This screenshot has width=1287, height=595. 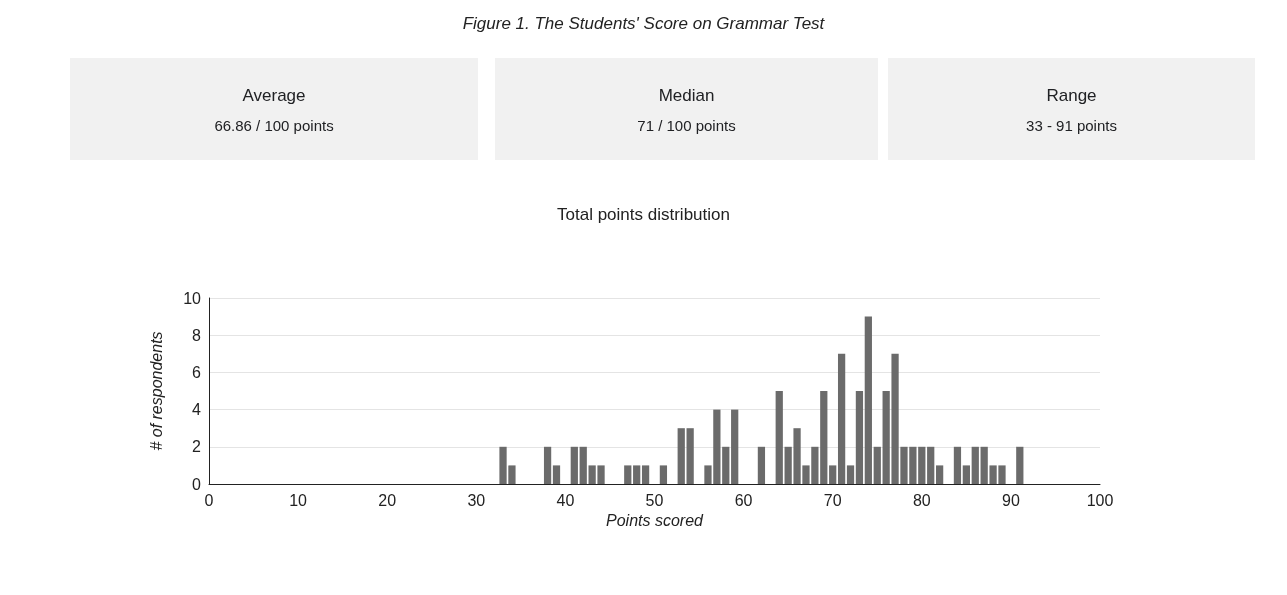 I want to click on text: 71 / 100 points, so click(x=686, y=125).